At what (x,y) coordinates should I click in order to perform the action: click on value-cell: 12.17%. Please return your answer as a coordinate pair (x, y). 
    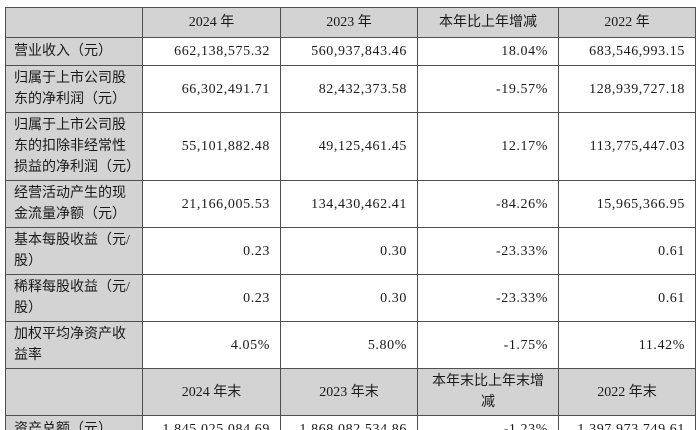
    Looking at the image, I should click on (488, 146).